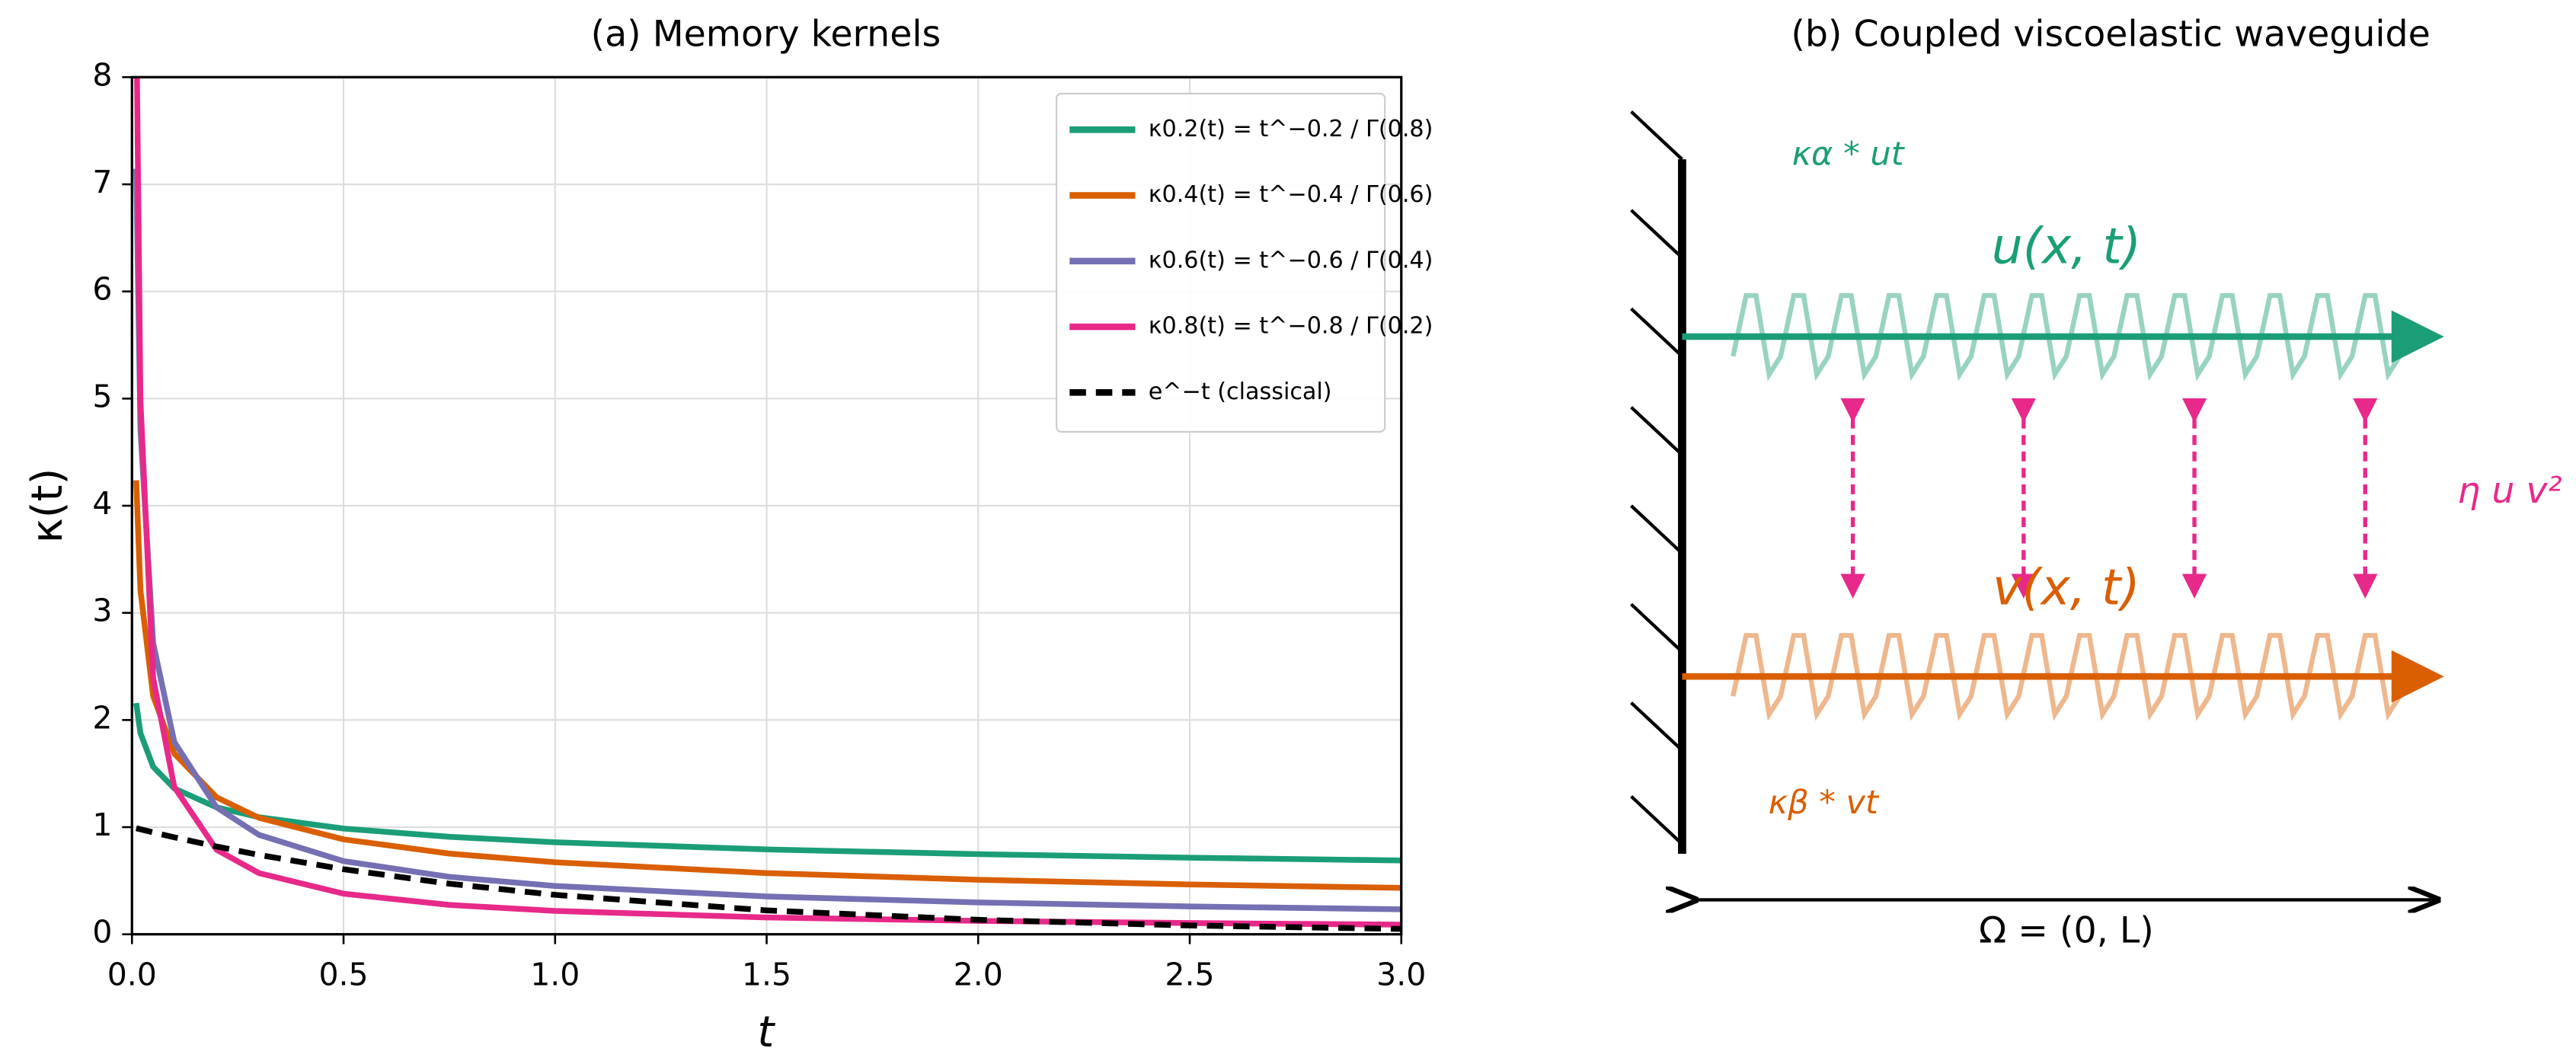  Describe the element at coordinates (2066, 247) in the screenshot. I see `u-label: u(x, t)` at that location.